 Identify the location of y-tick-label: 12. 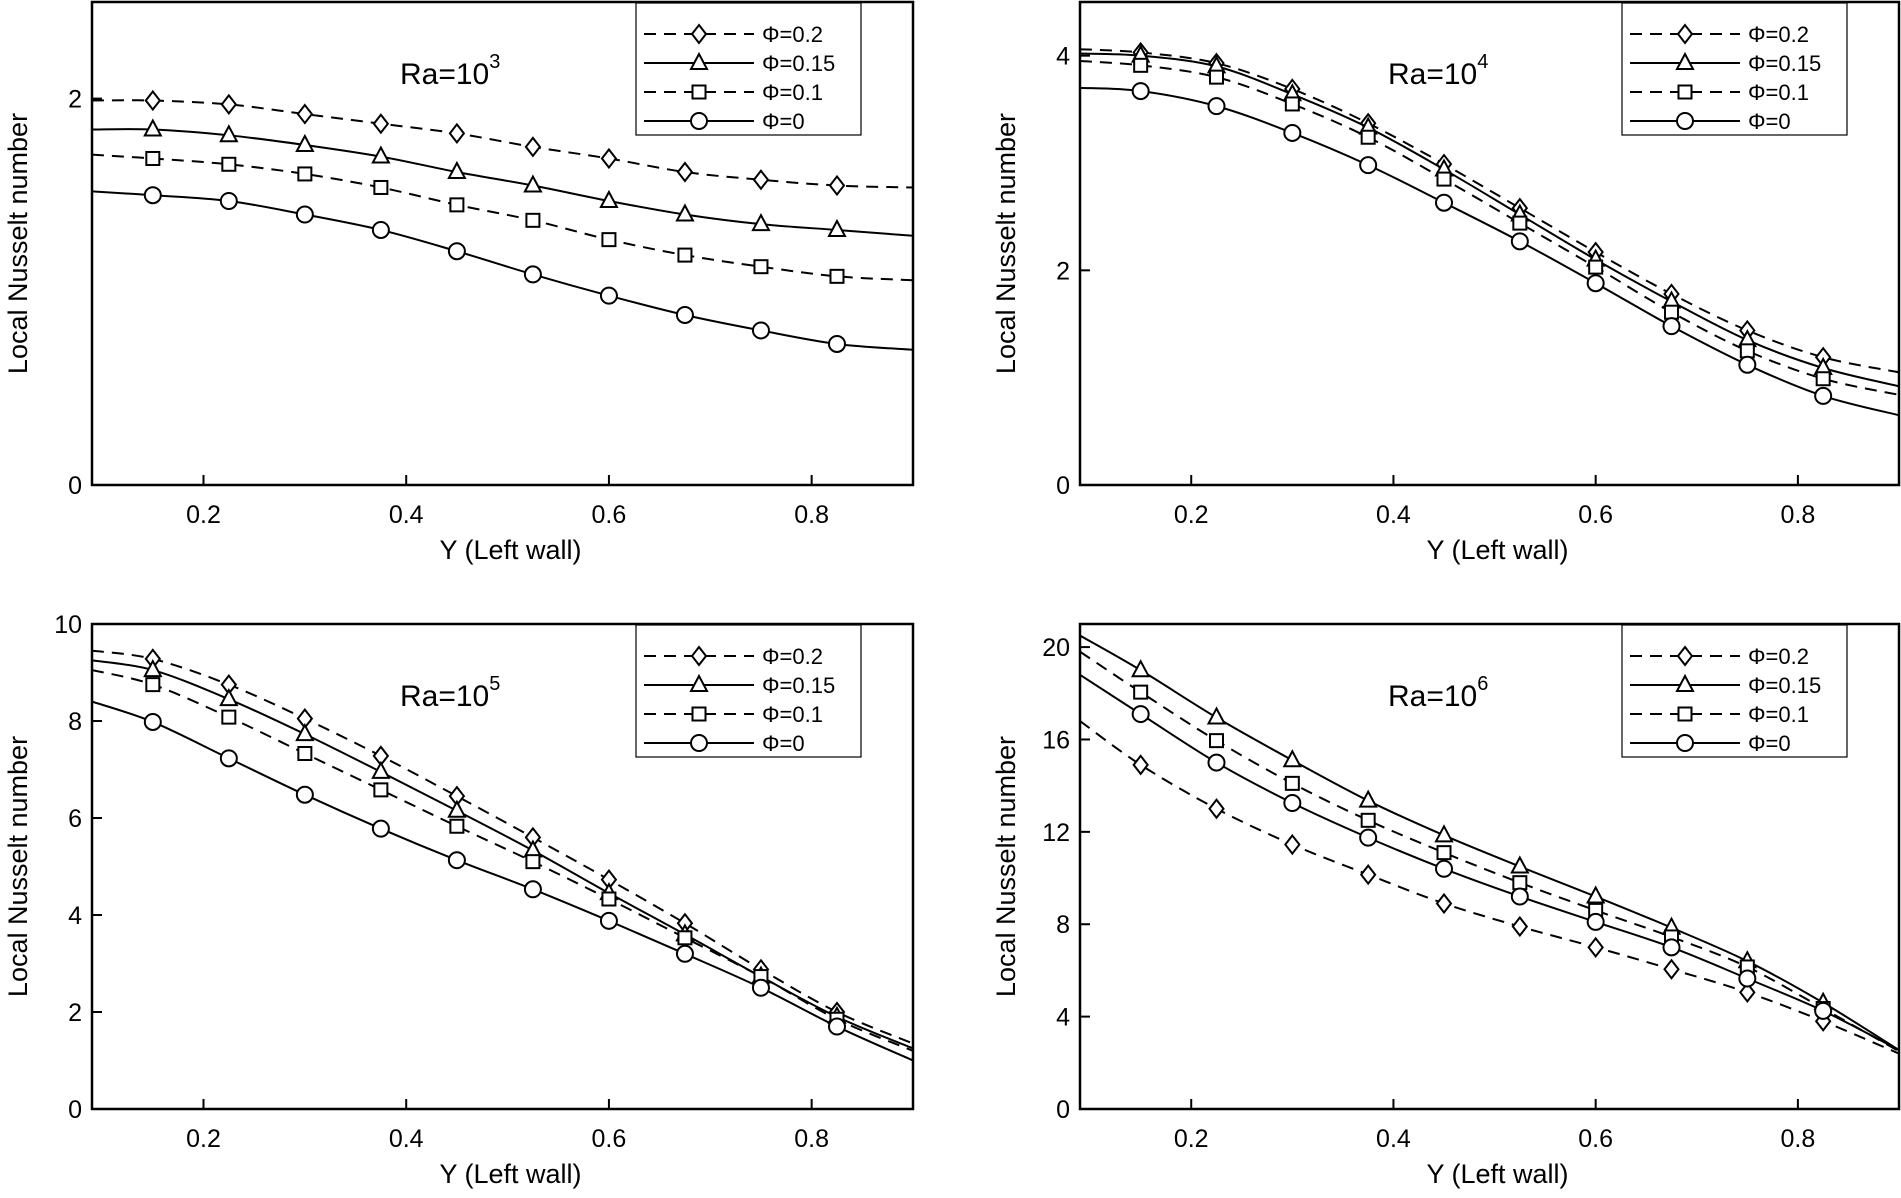
(1056, 833).